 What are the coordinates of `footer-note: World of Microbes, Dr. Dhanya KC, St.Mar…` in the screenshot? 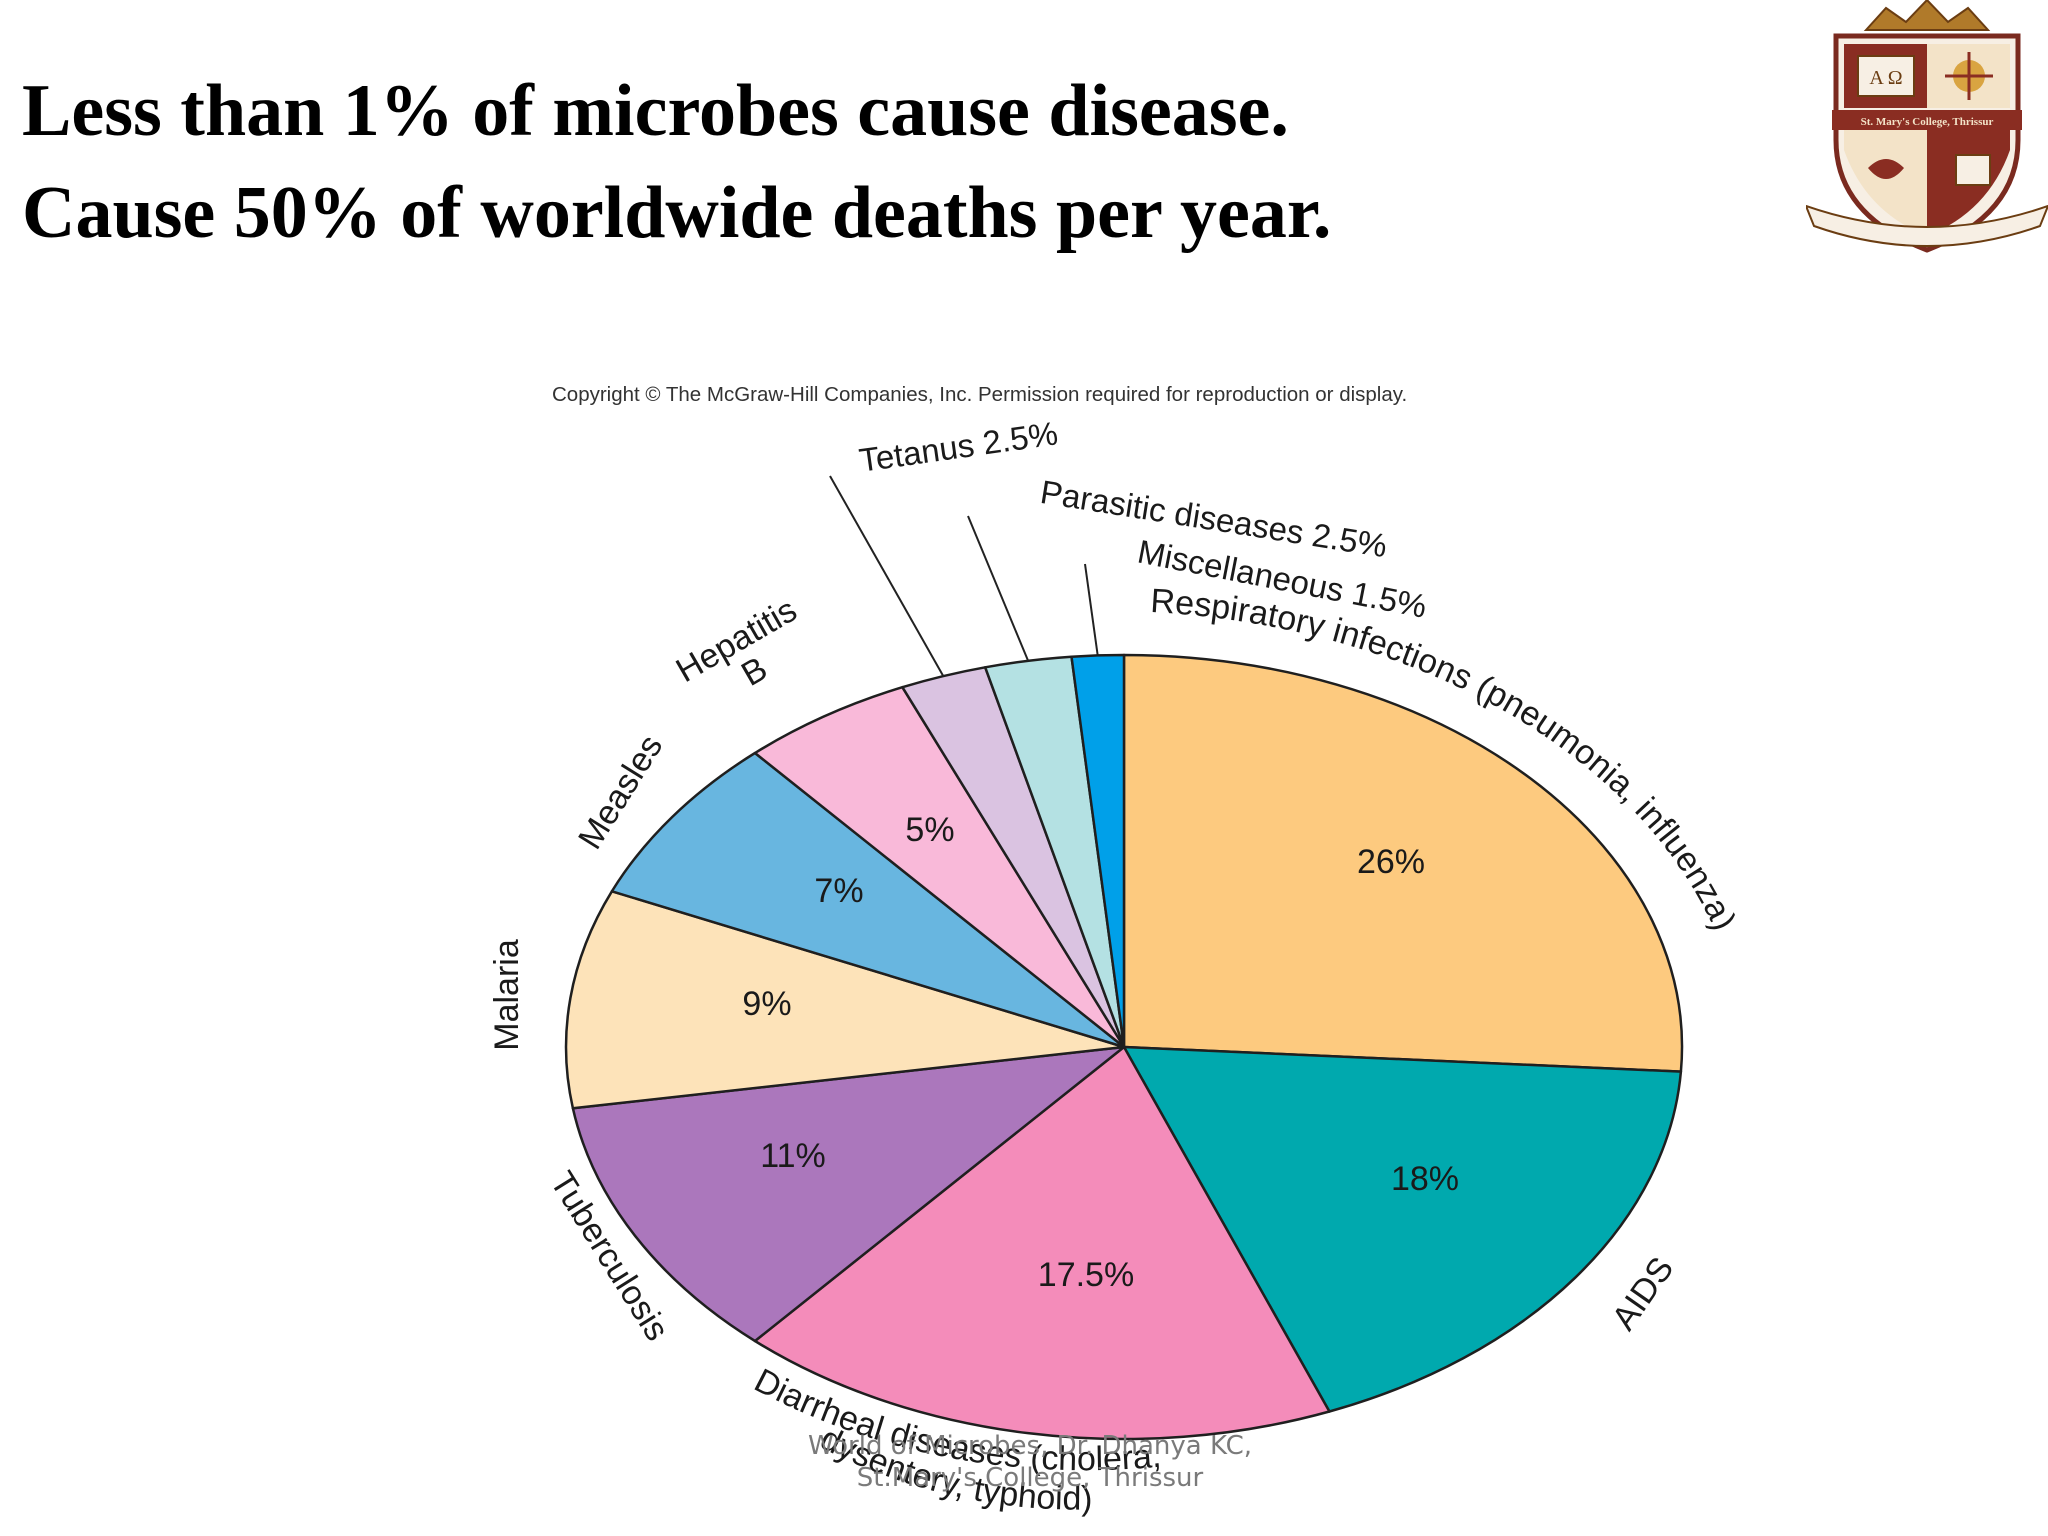 It's located at (1030, 1462).